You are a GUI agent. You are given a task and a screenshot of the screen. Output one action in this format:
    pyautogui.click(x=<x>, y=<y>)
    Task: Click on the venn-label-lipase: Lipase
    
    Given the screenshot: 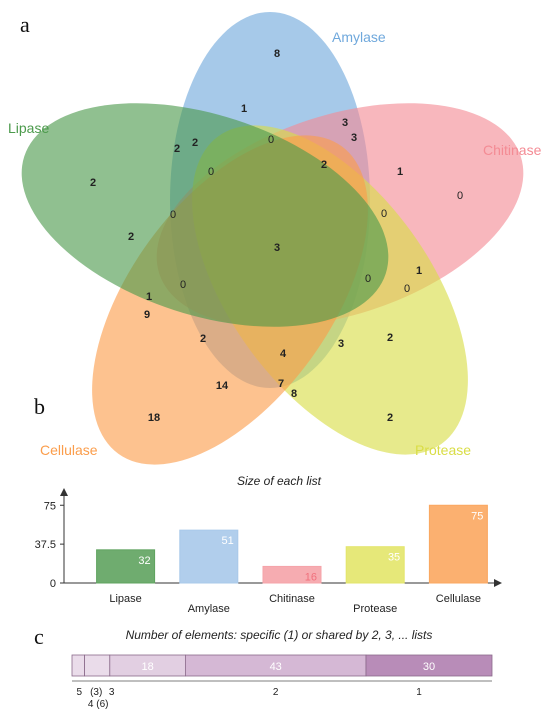 What is the action you would take?
    pyautogui.click(x=28, y=128)
    